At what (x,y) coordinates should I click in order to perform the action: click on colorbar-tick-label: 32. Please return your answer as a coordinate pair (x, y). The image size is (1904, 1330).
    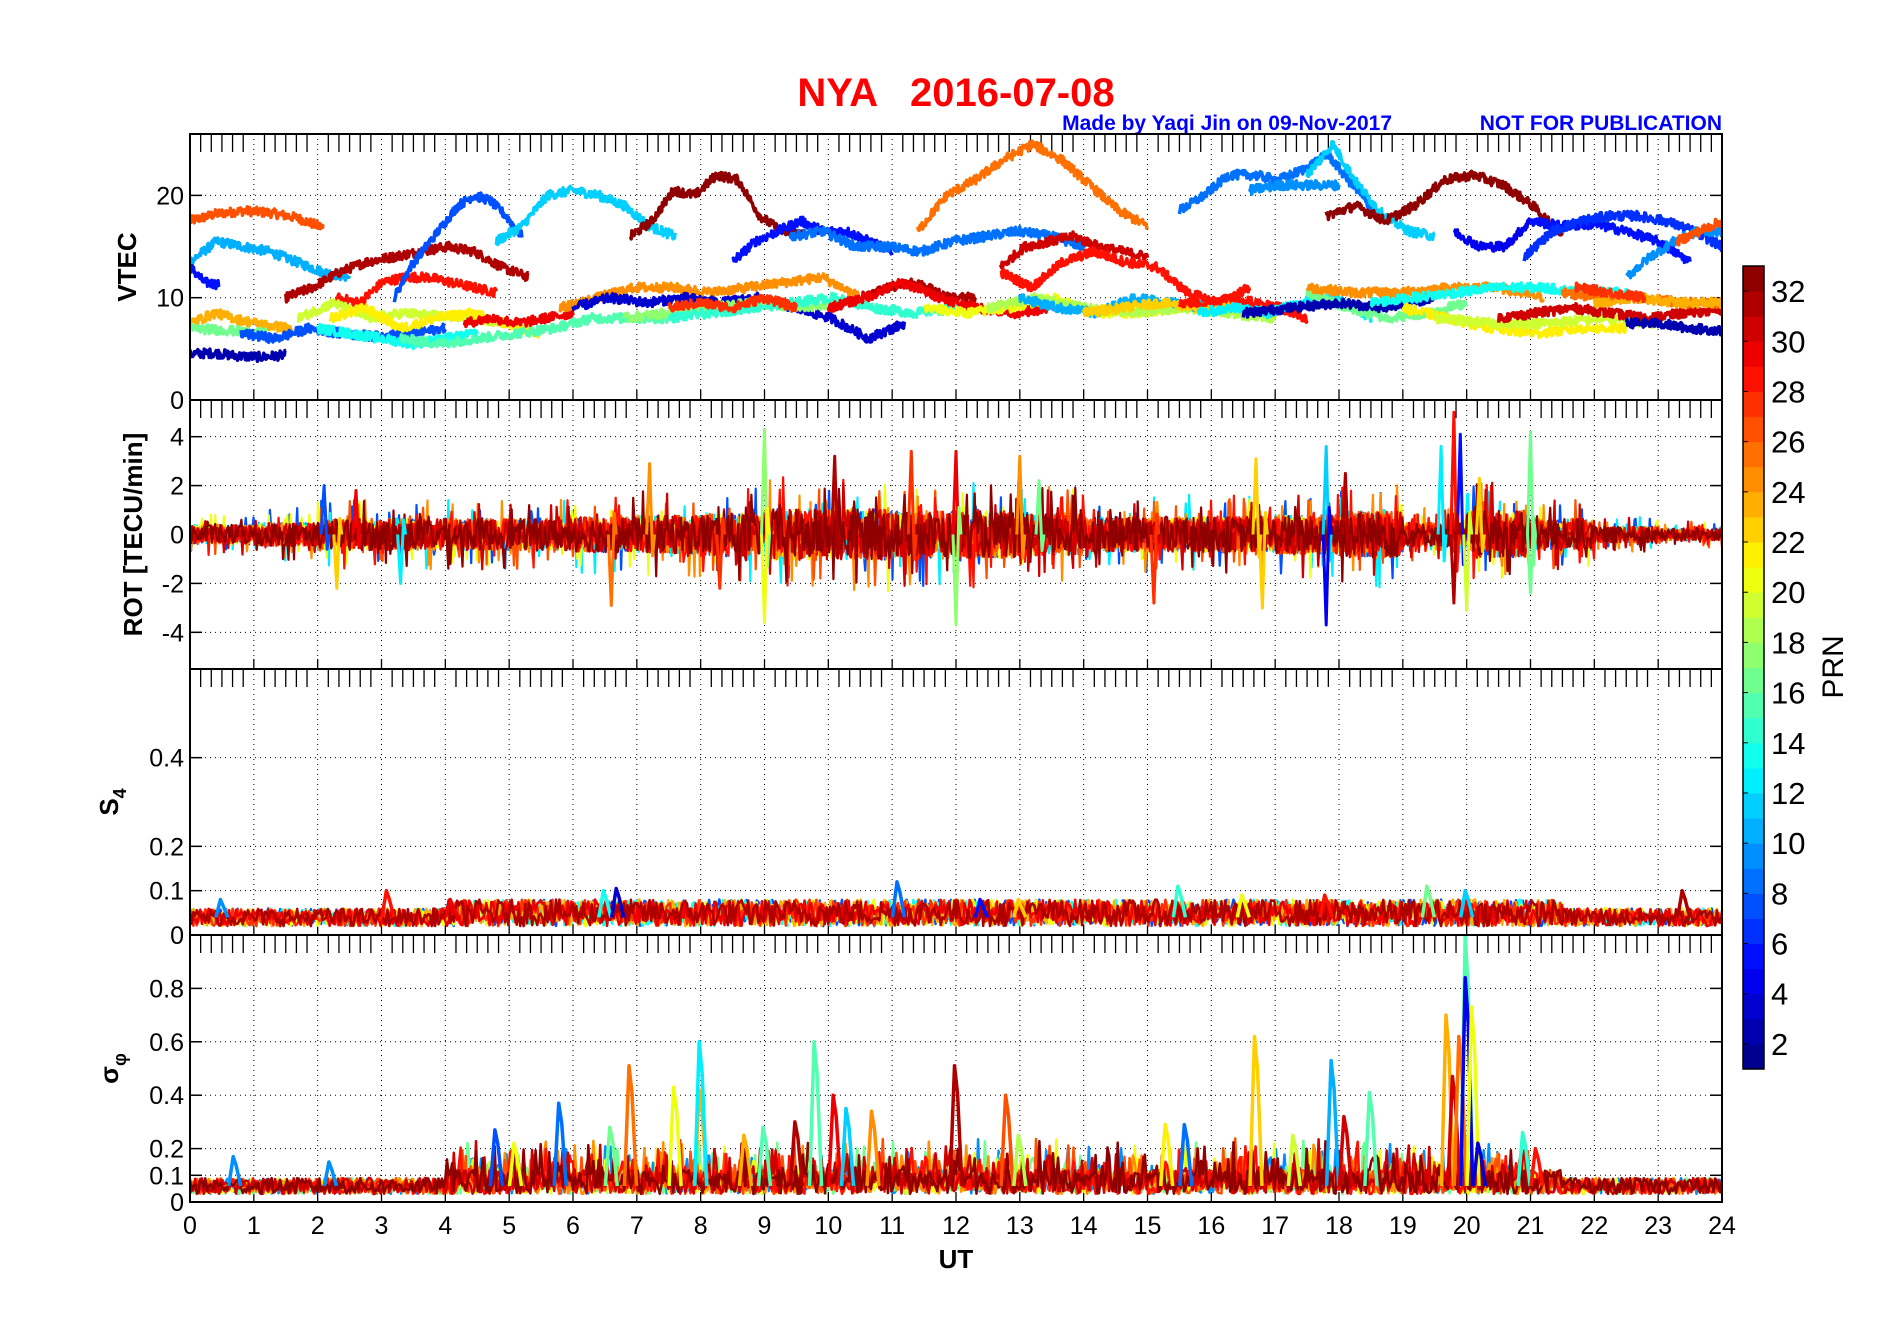
    Looking at the image, I should click on (1788, 291).